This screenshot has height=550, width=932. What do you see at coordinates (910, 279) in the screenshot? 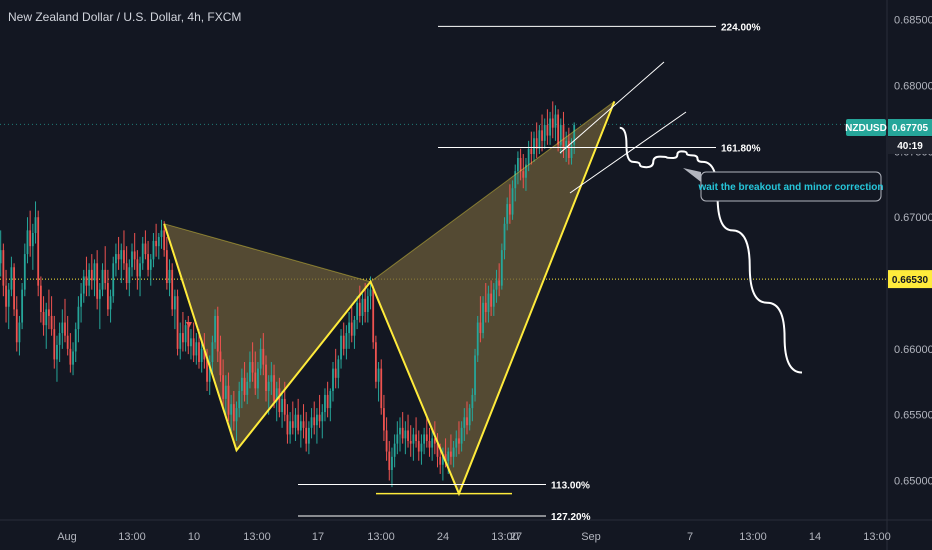
I see `level-tag-bg` at bounding box center [910, 279].